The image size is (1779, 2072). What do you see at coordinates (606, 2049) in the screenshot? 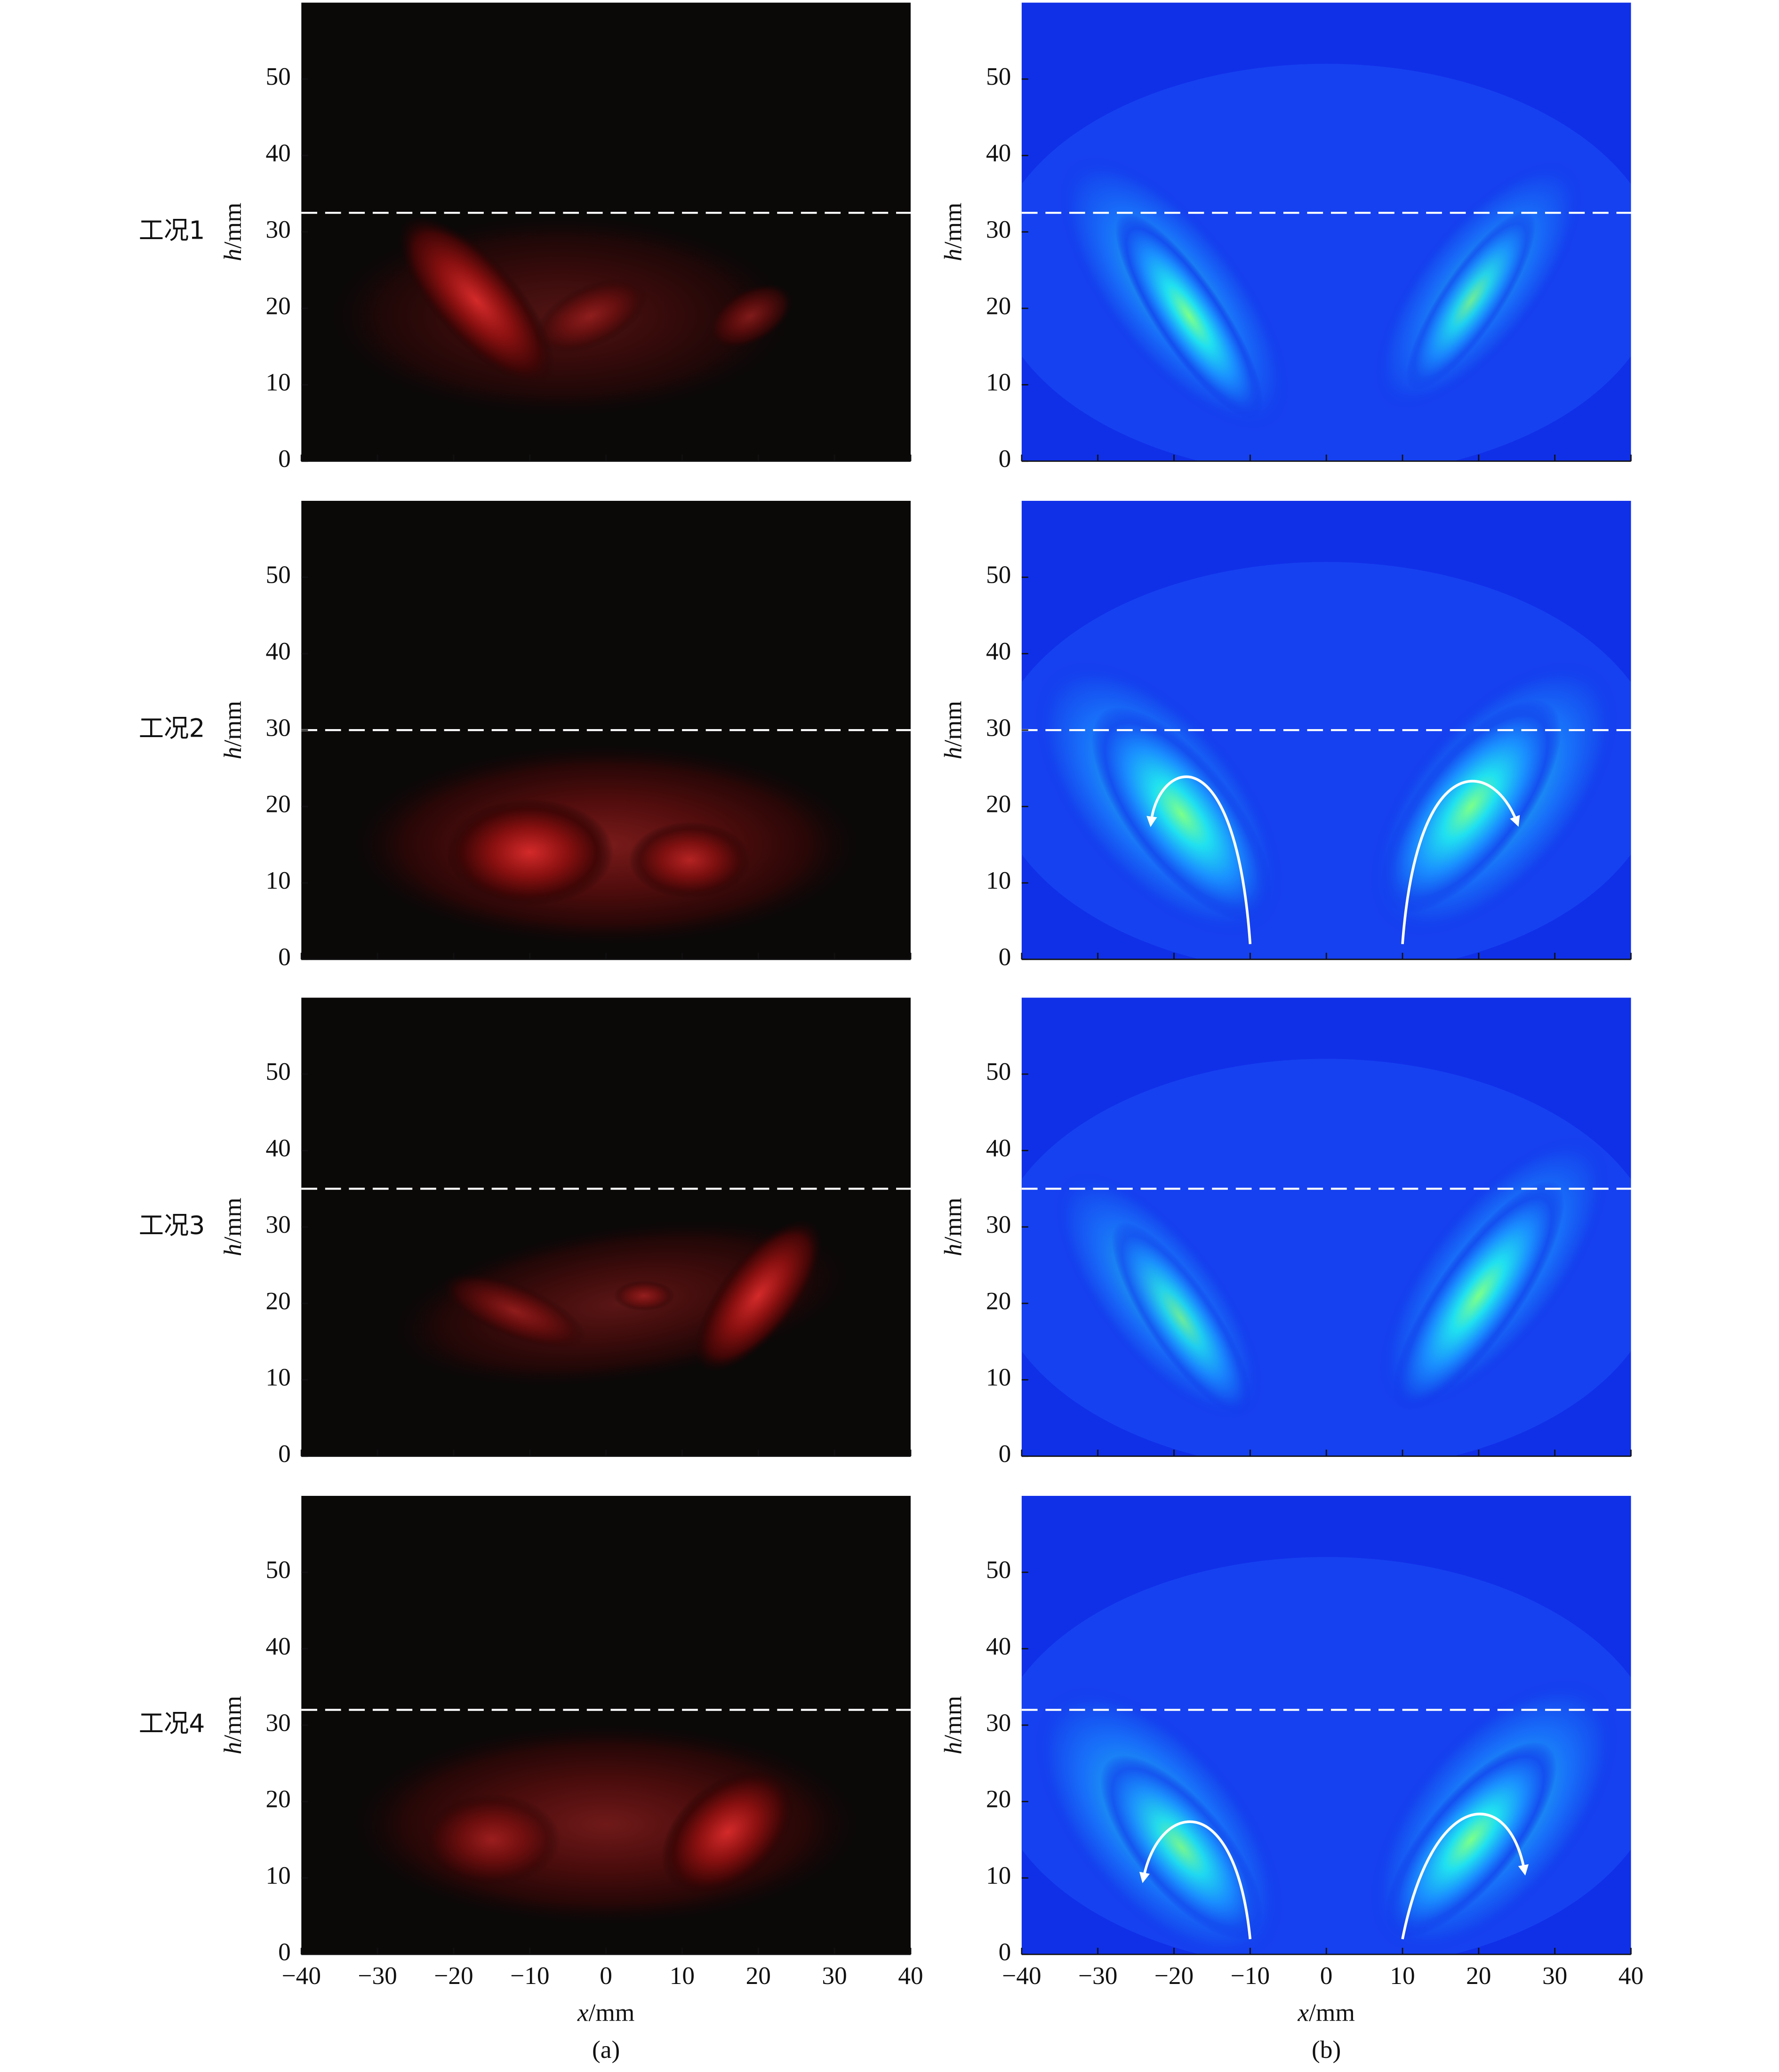
I see `panel-label: (a)` at bounding box center [606, 2049].